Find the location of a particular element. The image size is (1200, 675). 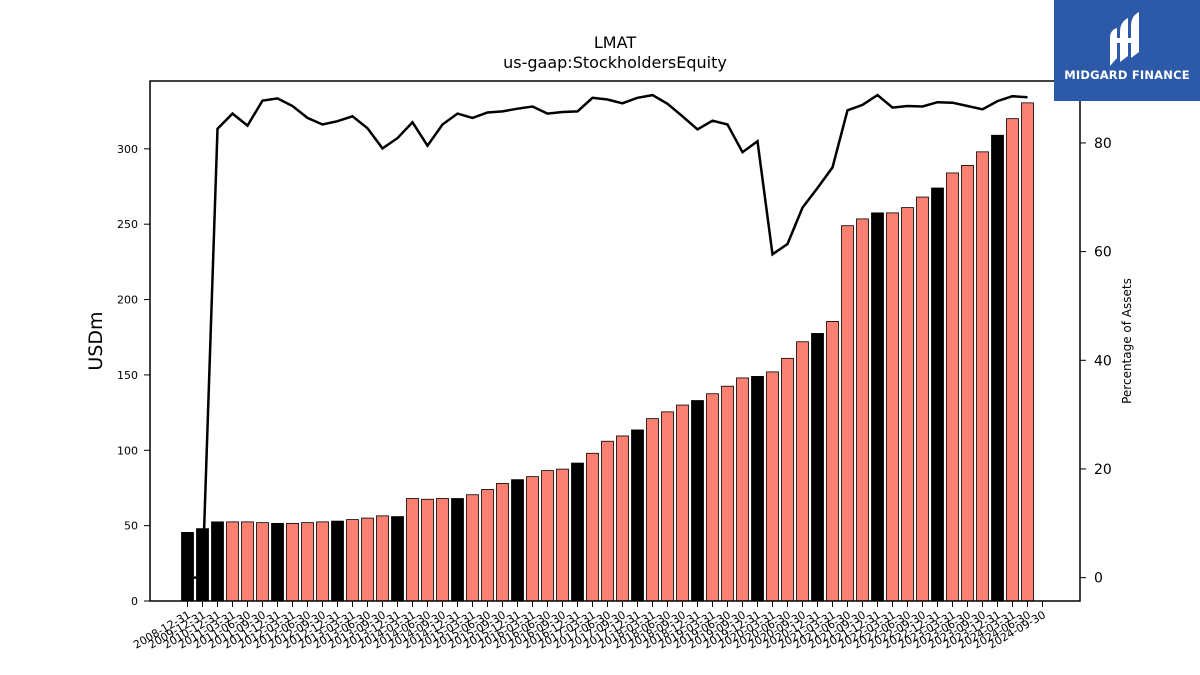

y2-tick-label: 40 is located at coordinates (1103, 361).